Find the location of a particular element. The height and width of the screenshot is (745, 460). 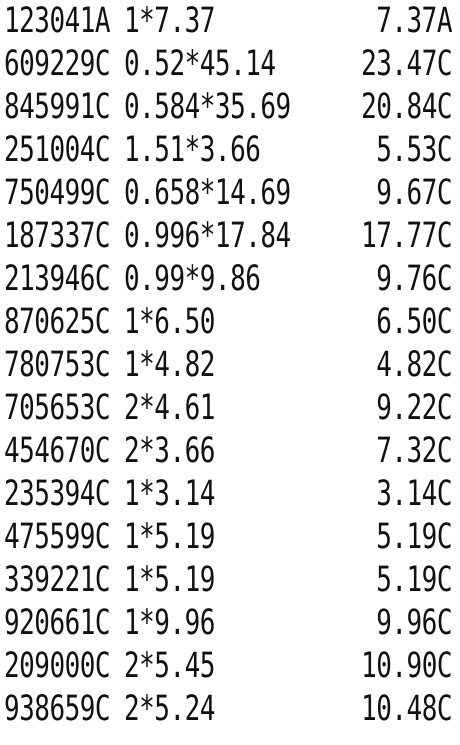

receipt-line: 920661C 1*9.96 9.96C is located at coordinates (230, 623).